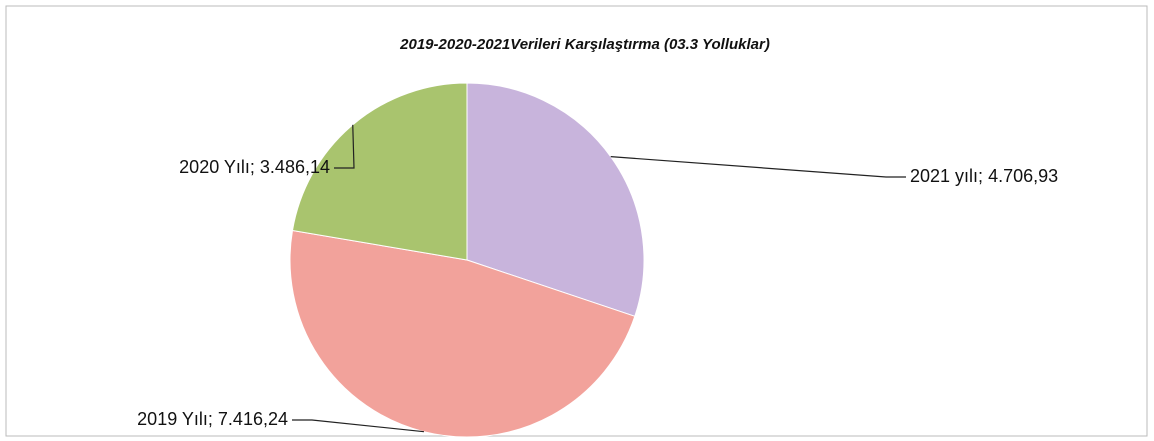 The image size is (1154, 441). I want to click on data-label: 2021 yılı; 4.706,93, so click(984, 176).